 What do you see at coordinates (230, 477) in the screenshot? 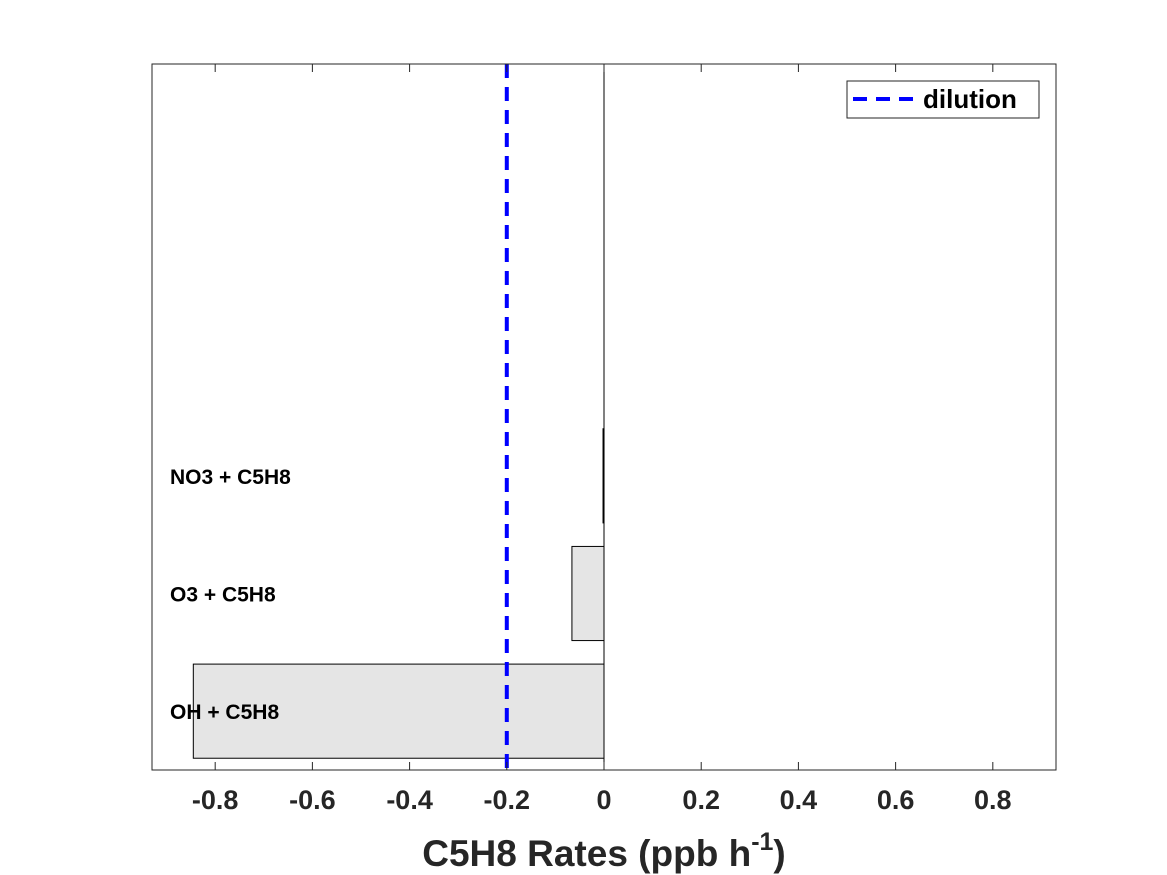
I see `category-label-no3-c5h8: NO3 + C5H8` at bounding box center [230, 477].